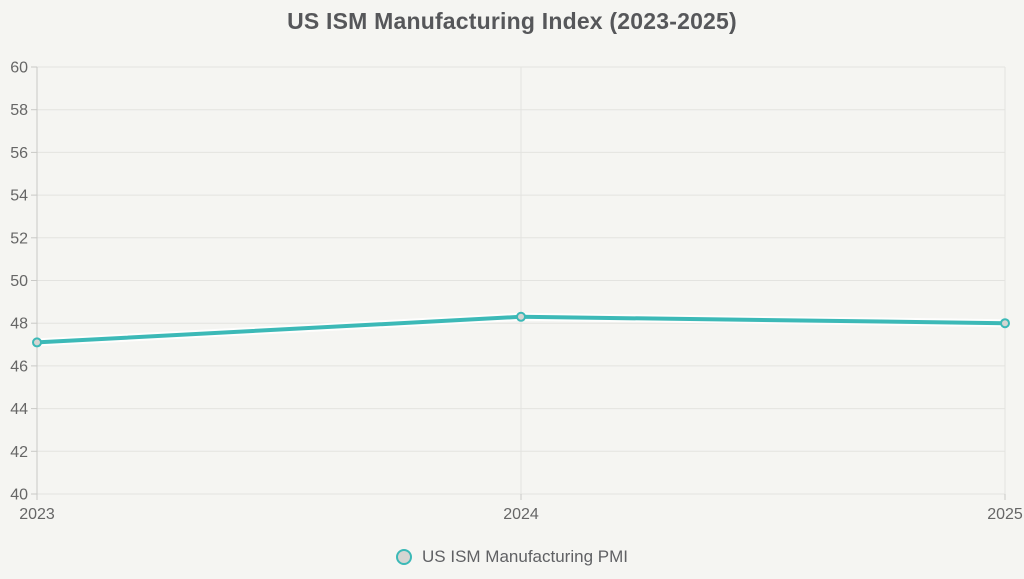 This screenshot has width=1024, height=579. Describe the element at coordinates (512, 21) in the screenshot. I see `chart-title: US ISM Manufacturing Index (2023-2025)` at that location.